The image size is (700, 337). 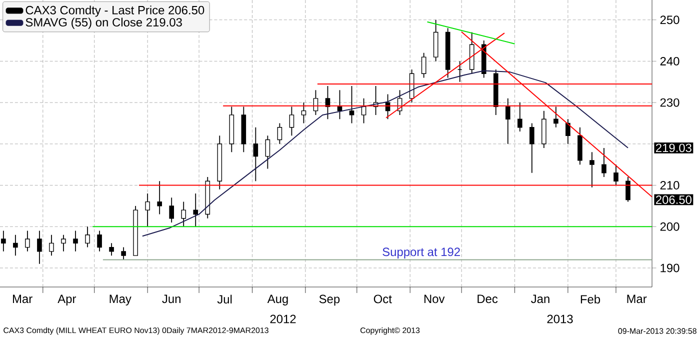 What do you see at coordinates (670, 268) in the screenshot?
I see `y-tick-label: 190` at bounding box center [670, 268].